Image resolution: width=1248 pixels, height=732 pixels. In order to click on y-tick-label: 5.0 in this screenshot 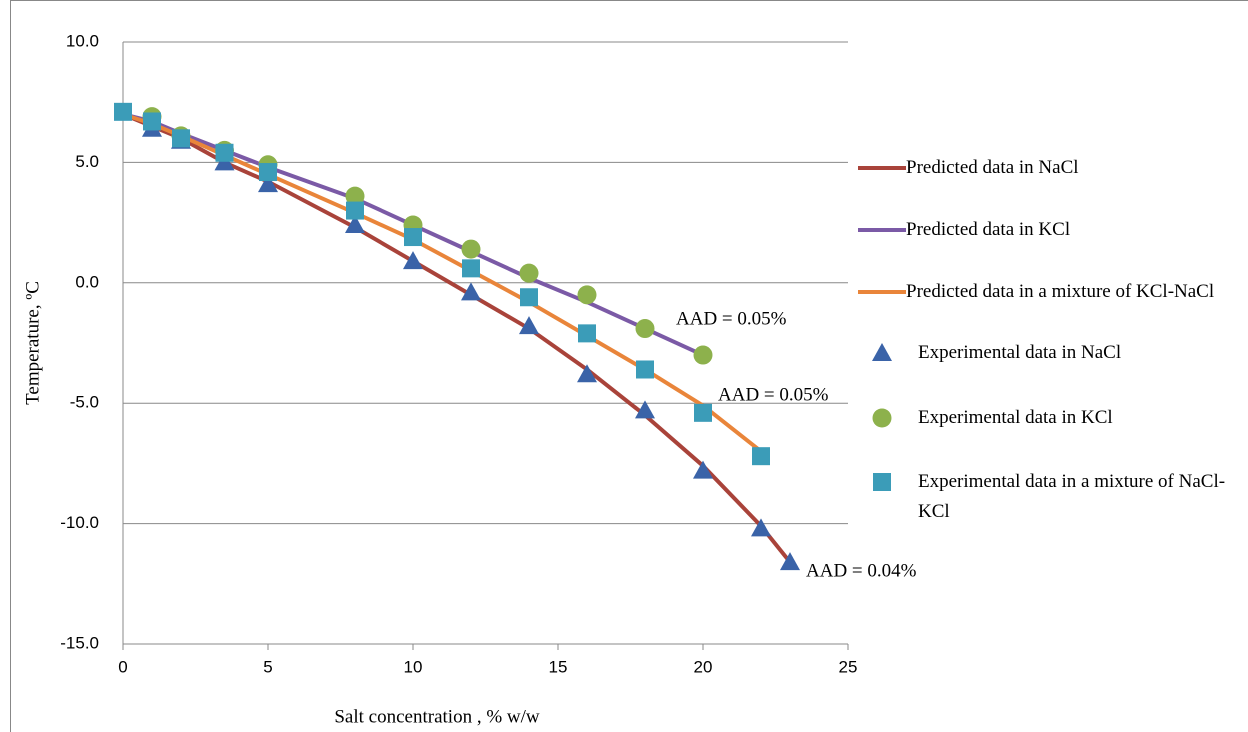, I will do `click(87, 161)`.